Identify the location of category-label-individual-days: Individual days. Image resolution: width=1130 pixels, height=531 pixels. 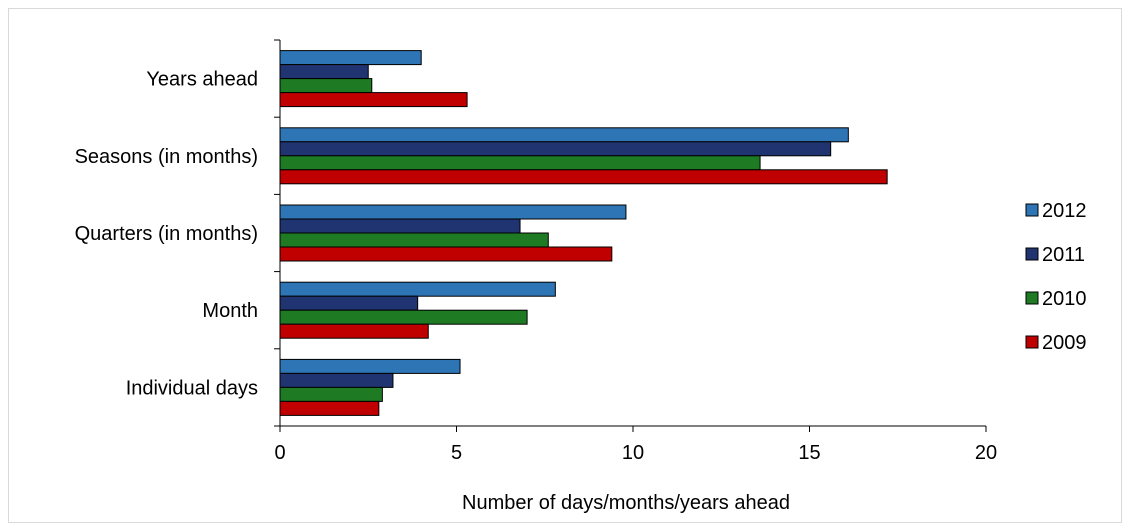
(192, 388).